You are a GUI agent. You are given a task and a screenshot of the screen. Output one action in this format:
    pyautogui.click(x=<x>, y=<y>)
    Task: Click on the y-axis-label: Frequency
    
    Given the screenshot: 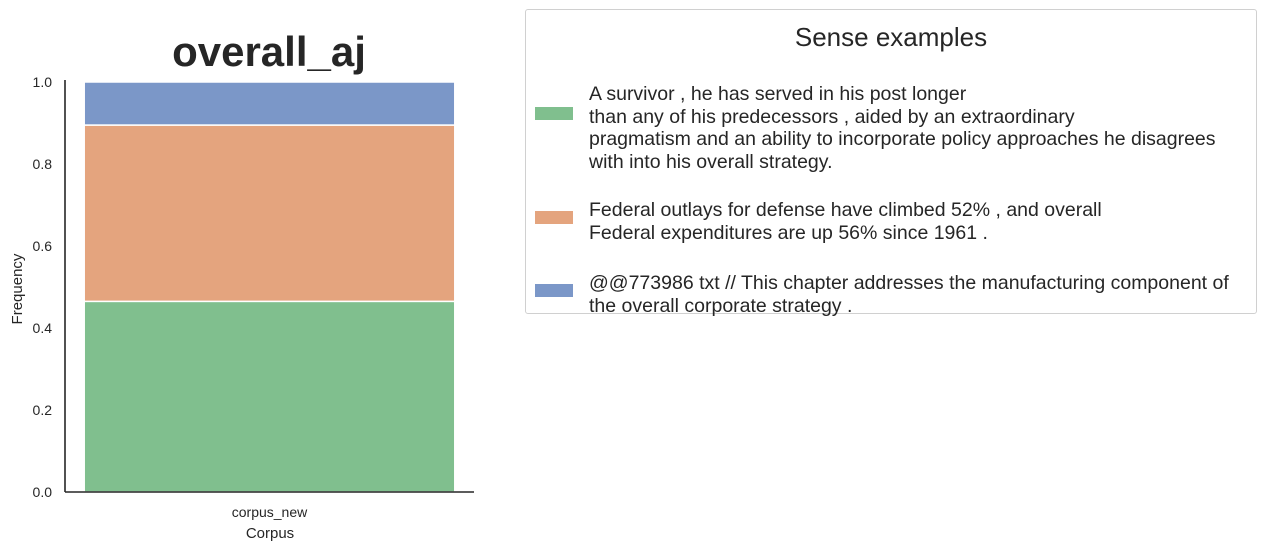 What is the action you would take?
    pyautogui.click(x=17, y=288)
    